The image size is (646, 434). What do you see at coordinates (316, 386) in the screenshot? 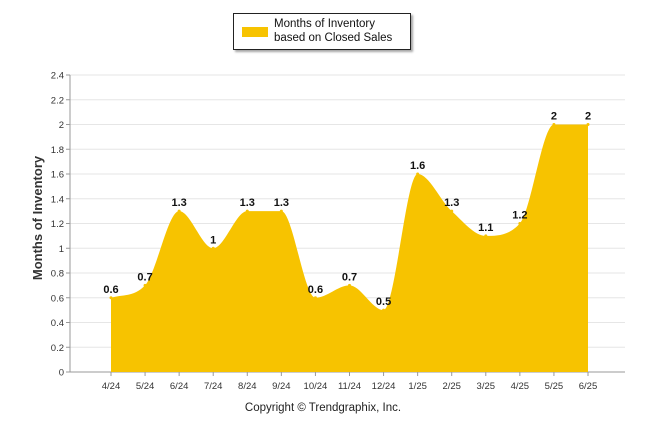
I see `x-tick-label: 10/24` at bounding box center [316, 386].